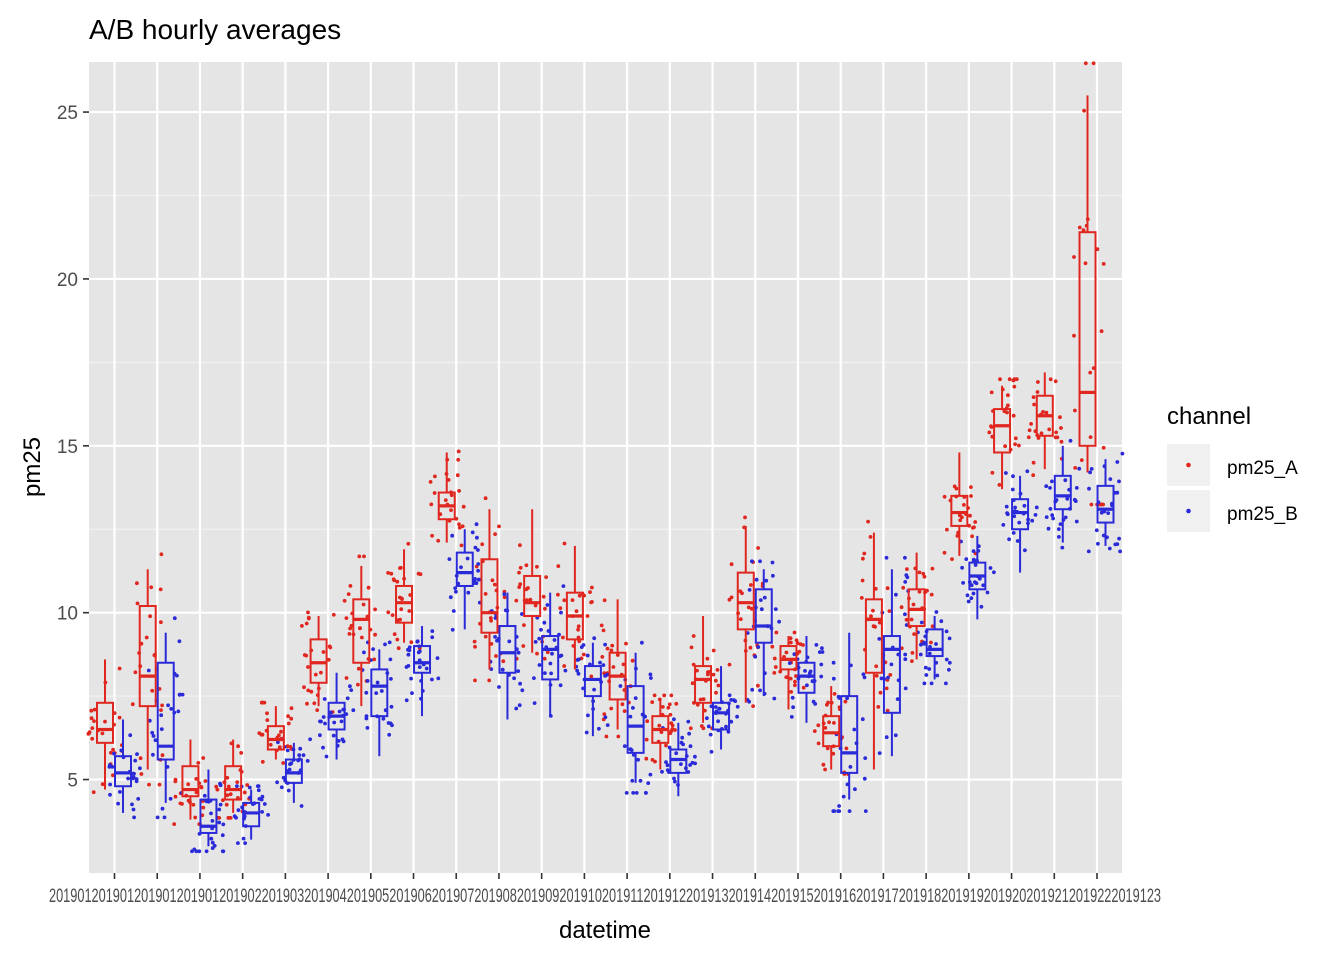 This screenshot has width=1344, height=960. I want to click on y-tick-label: 25, so click(67, 113).